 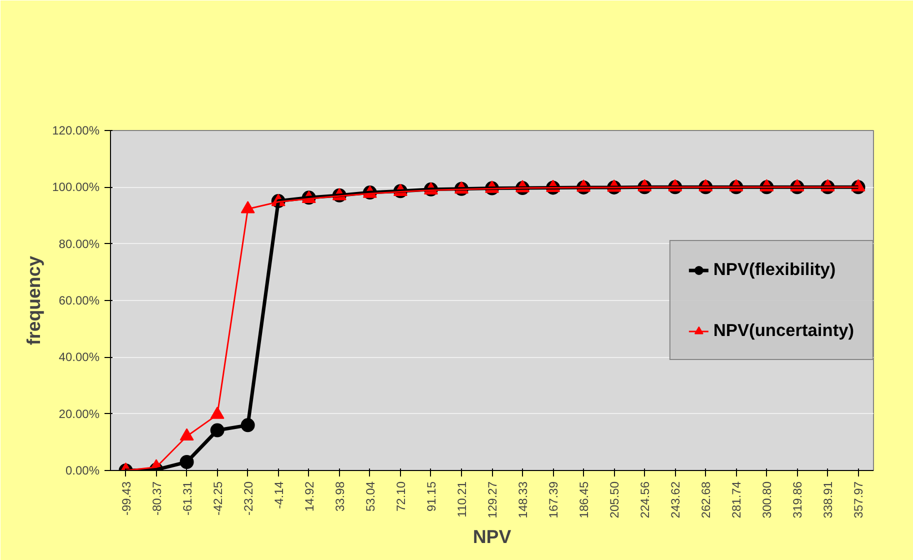 What do you see at coordinates (828, 499) in the screenshot?
I see `x-tick-label: 338.91` at bounding box center [828, 499].